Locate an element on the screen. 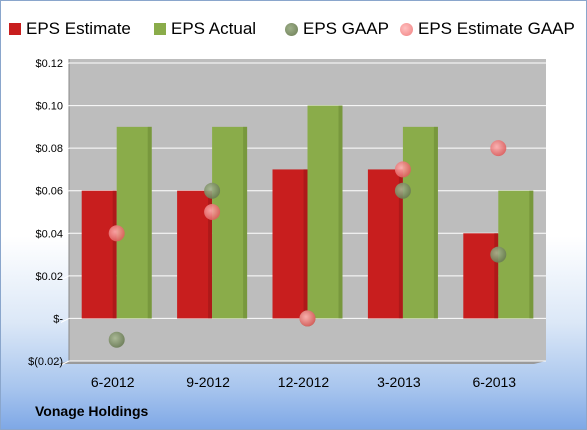 This screenshot has height=430, width=587. y-tick-label: $- is located at coordinates (58, 319).